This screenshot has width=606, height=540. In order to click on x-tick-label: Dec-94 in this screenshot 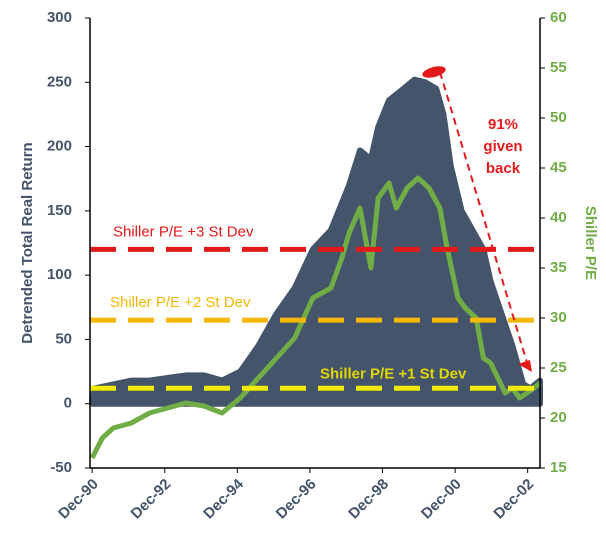, I will do `click(223, 498)`.